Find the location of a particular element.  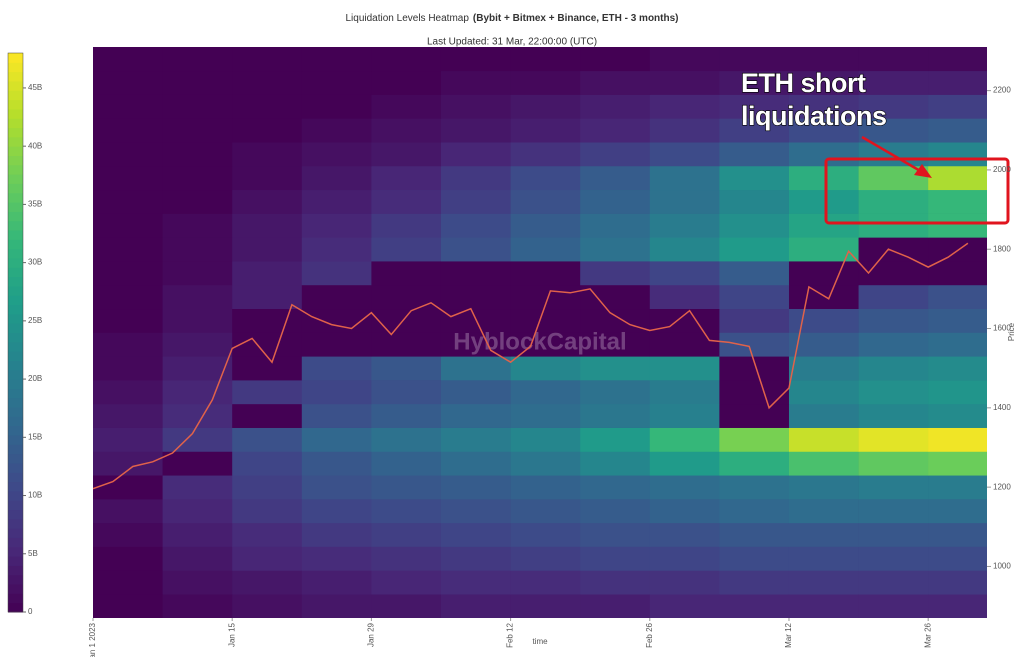

x-tick-label: Mar 12 is located at coordinates (788, 634).